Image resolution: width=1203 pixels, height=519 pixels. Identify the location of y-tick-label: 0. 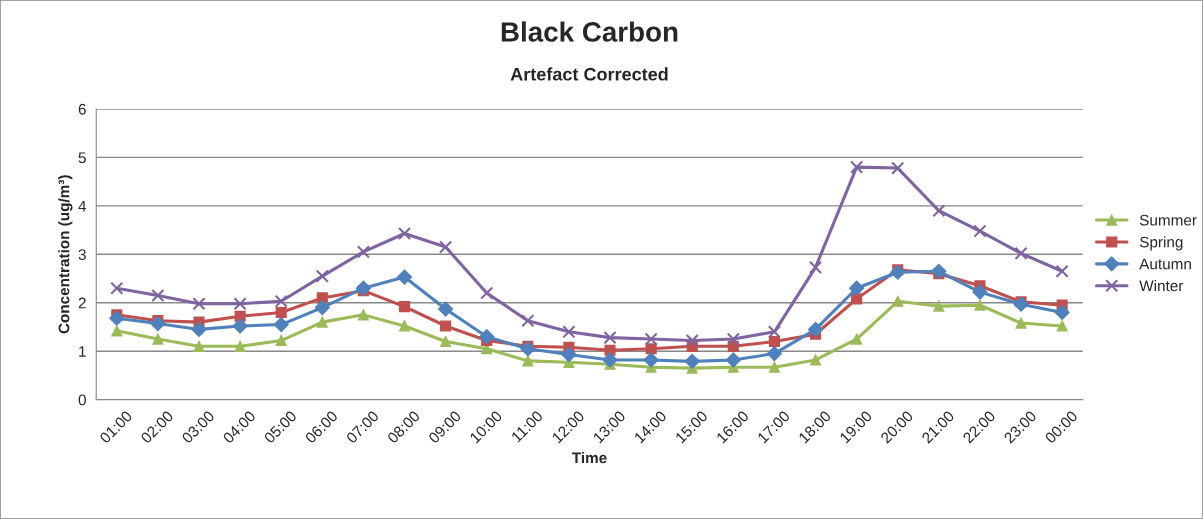
(82, 400).